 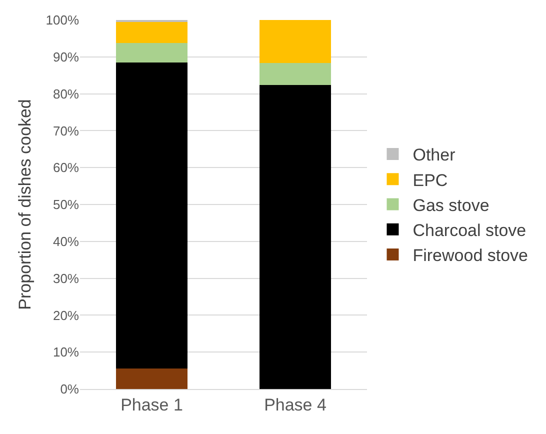 I want to click on y-tick-label: 50%, so click(x=66, y=204).